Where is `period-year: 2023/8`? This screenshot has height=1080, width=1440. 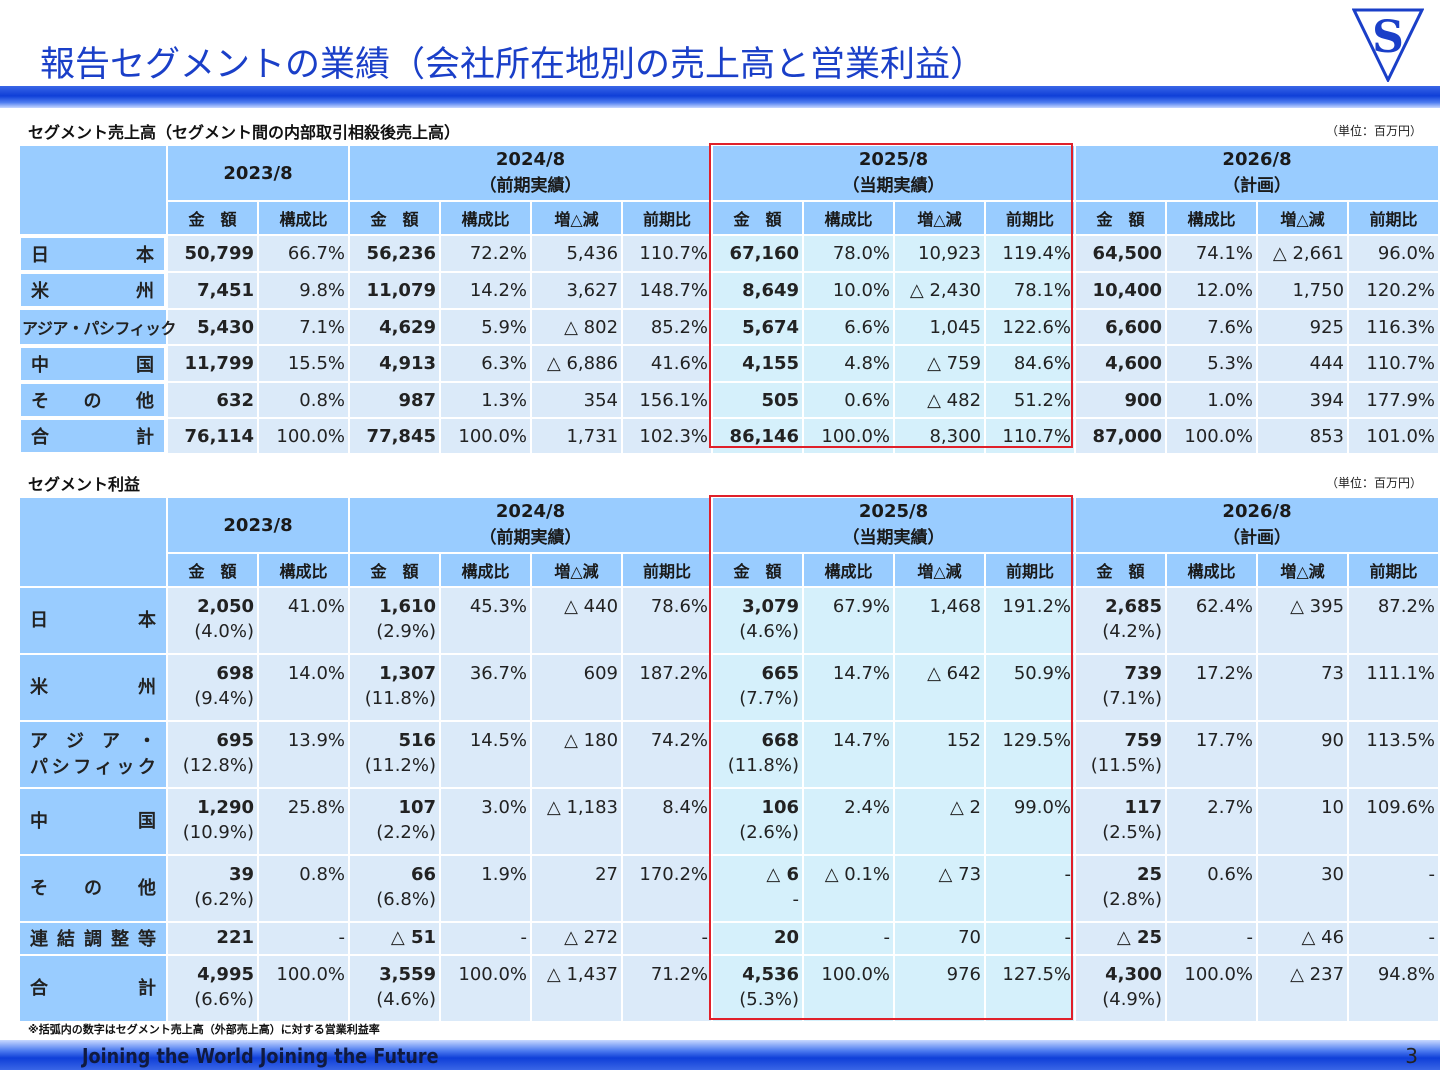 period-year: 2023/8 is located at coordinates (258, 525).